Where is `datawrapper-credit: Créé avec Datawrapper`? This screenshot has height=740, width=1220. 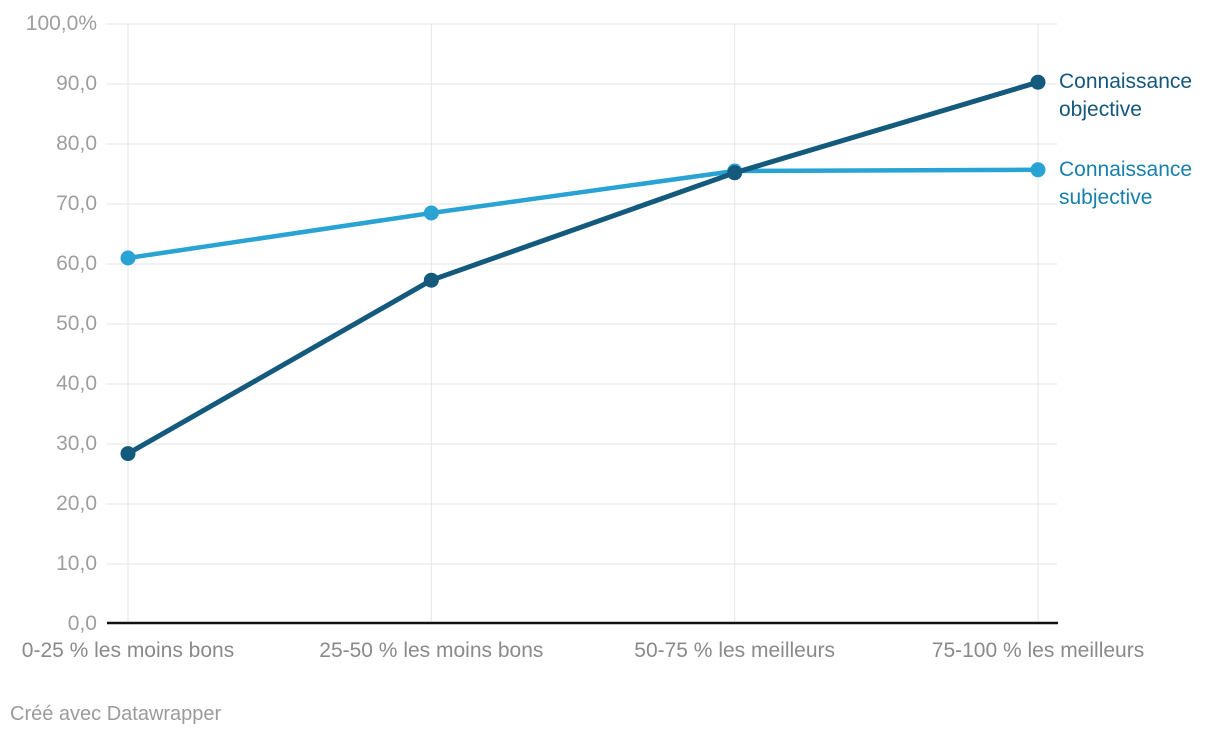
datawrapper-credit: Créé avec Datawrapper is located at coordinates (116, 714).